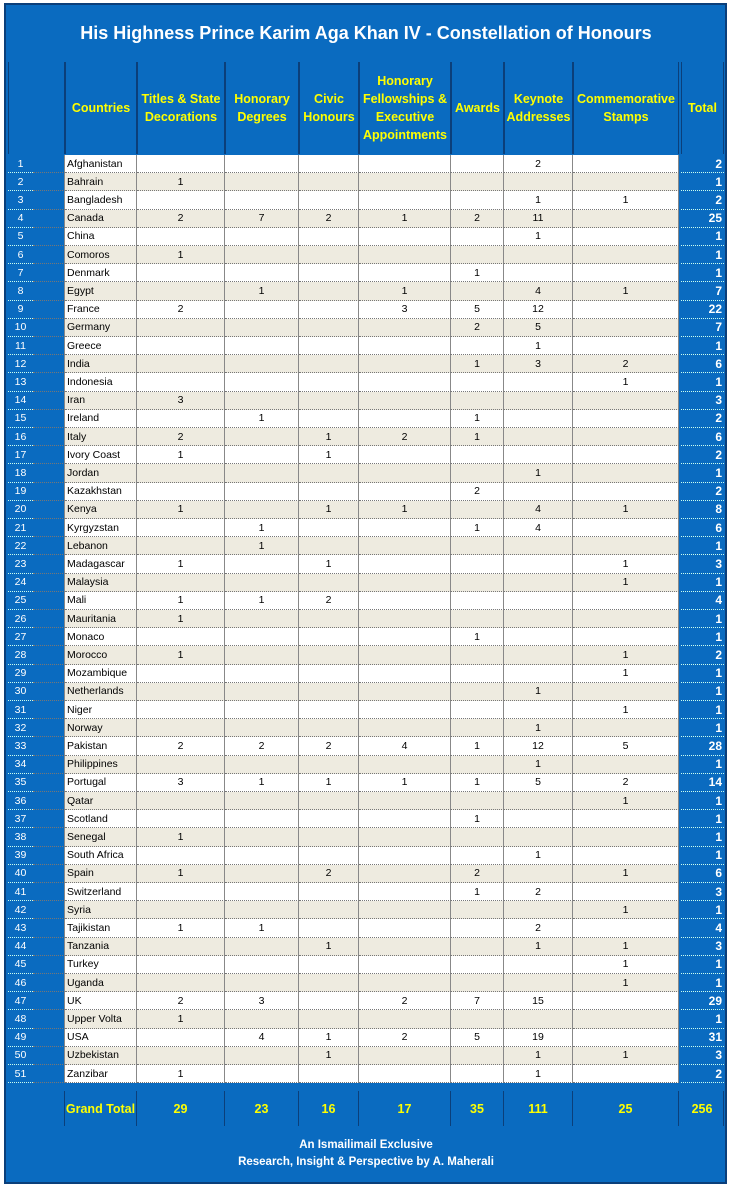 This screenshot has height=1187, width=730. What do you see at coordinates (101, 218) in the screenshot?
I see `country-name: Canada` at bounding box center [101, 218].